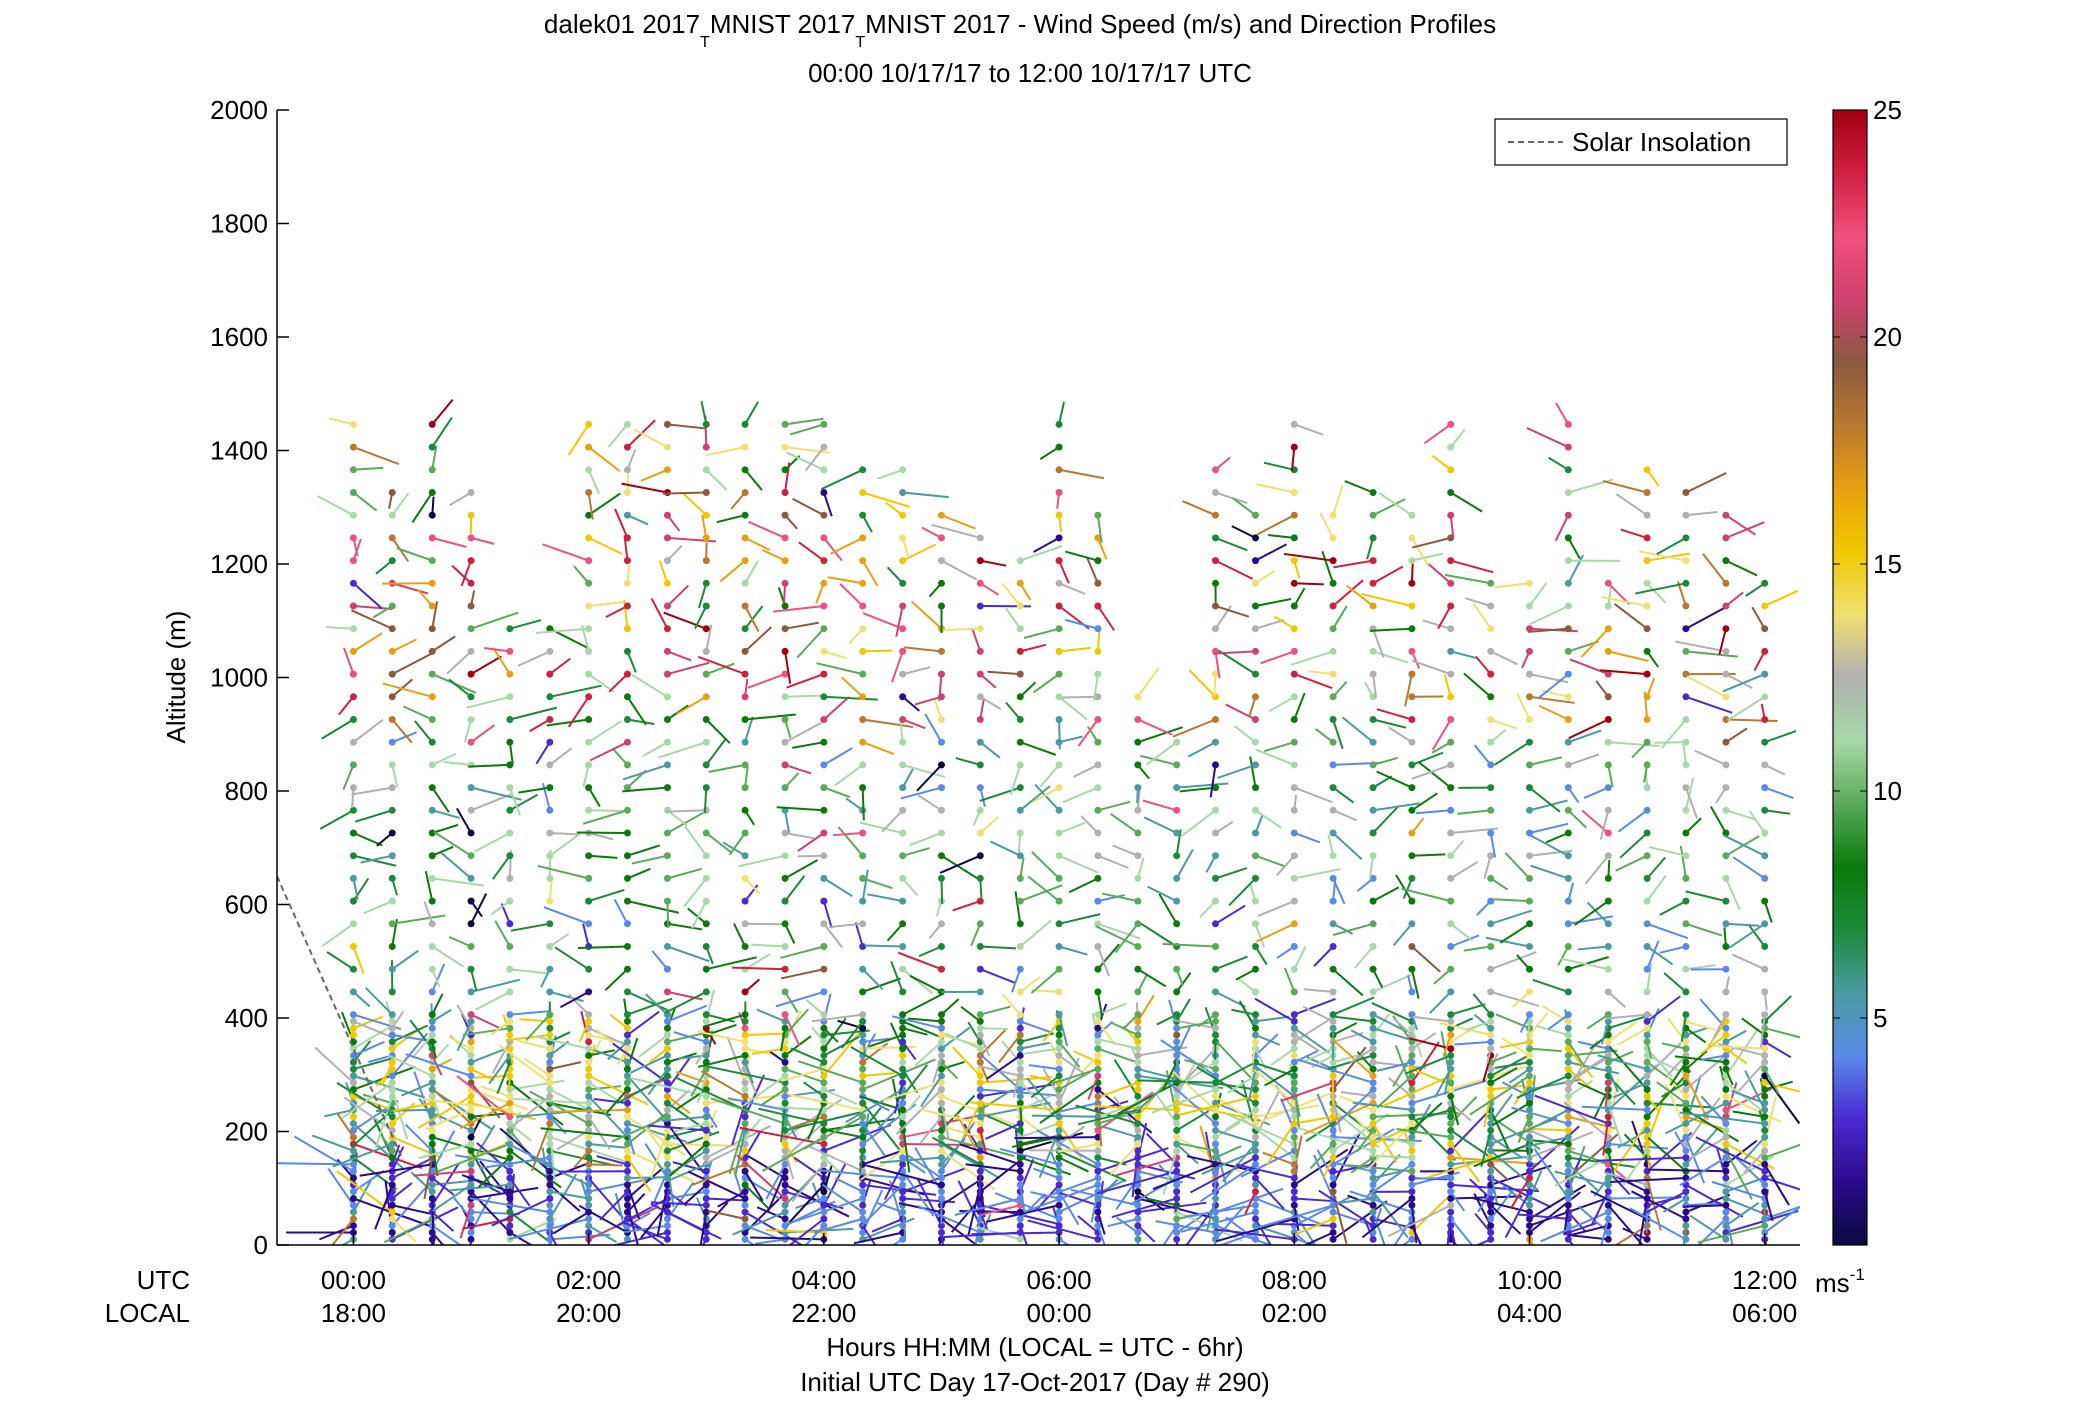 This screenshot has width=2098, height=1425. Describe the element at coordinates (1887, 791) in the screenshot. I see `colorbar-tick-label: 10` at that location.